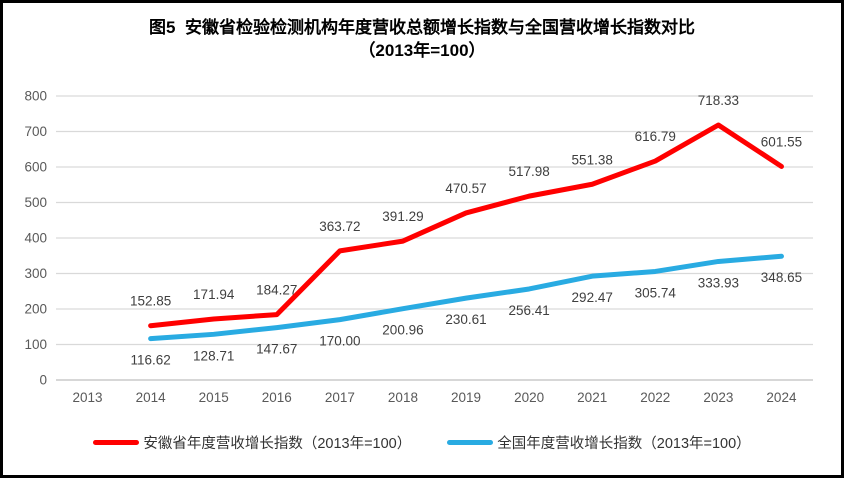 The image size is (844, 478). Describe the element at coordinates (213, 355) in the screenshot. I see `data-label-national: 128.71` at that location.